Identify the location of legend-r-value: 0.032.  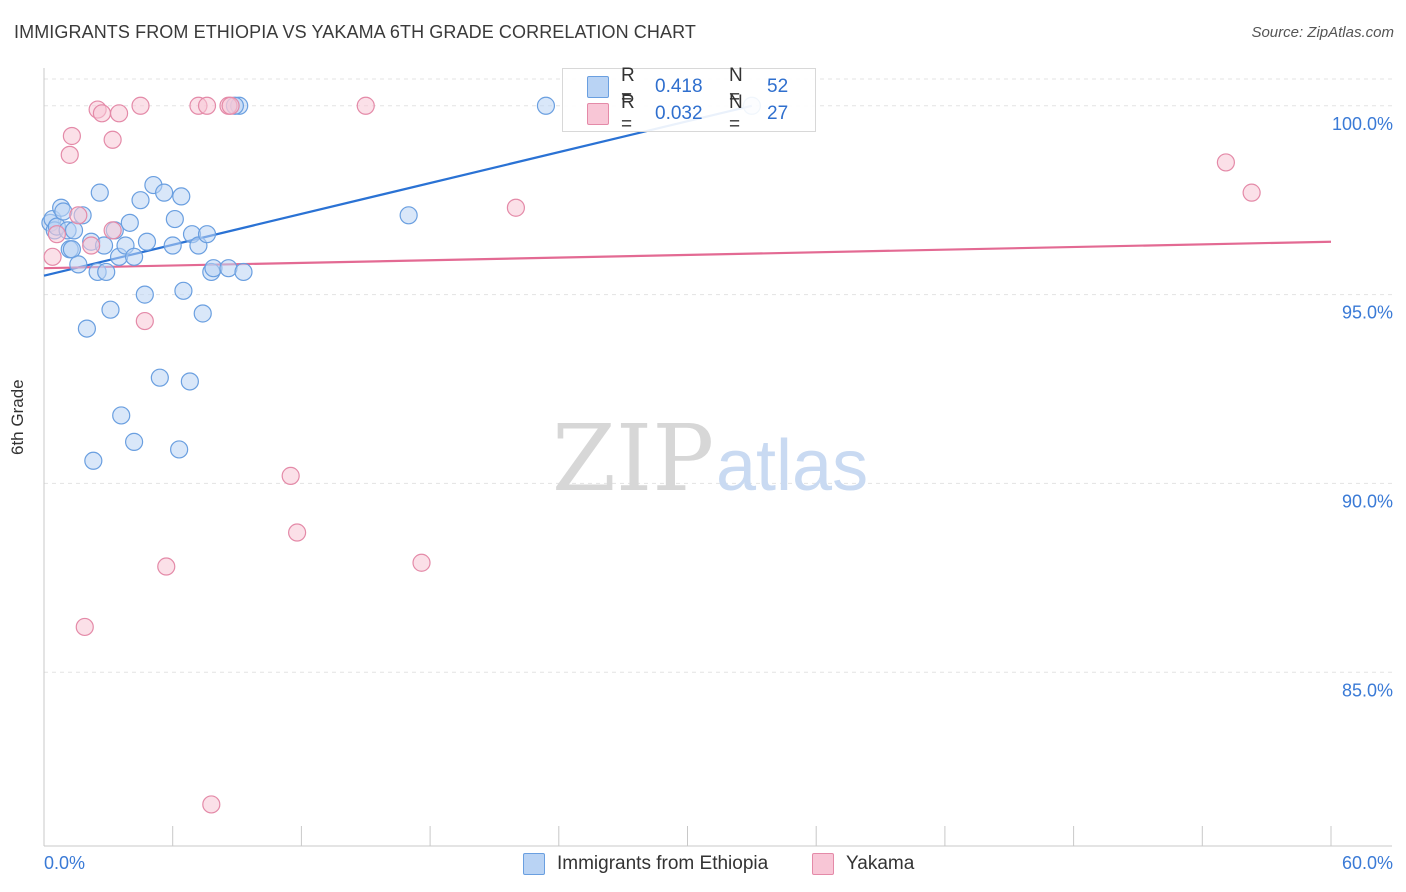
(679, 113).